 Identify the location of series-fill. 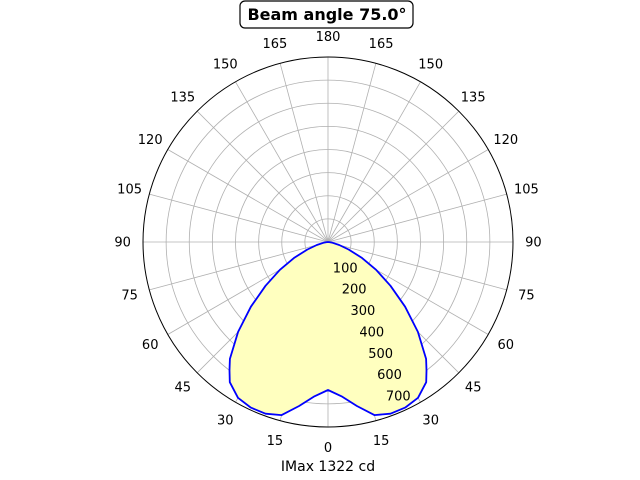
(328, 329).